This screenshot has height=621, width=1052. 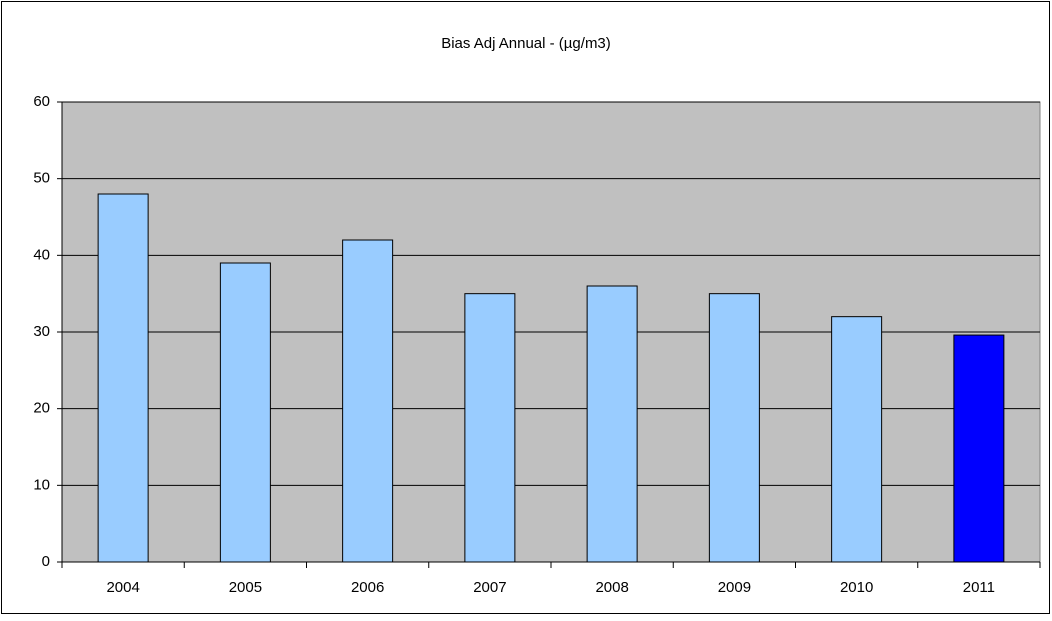 What do you see at coordinates (41, 408) in the screenshot?
I see `y-tick-label: 20` at bounding box center [41, 408].